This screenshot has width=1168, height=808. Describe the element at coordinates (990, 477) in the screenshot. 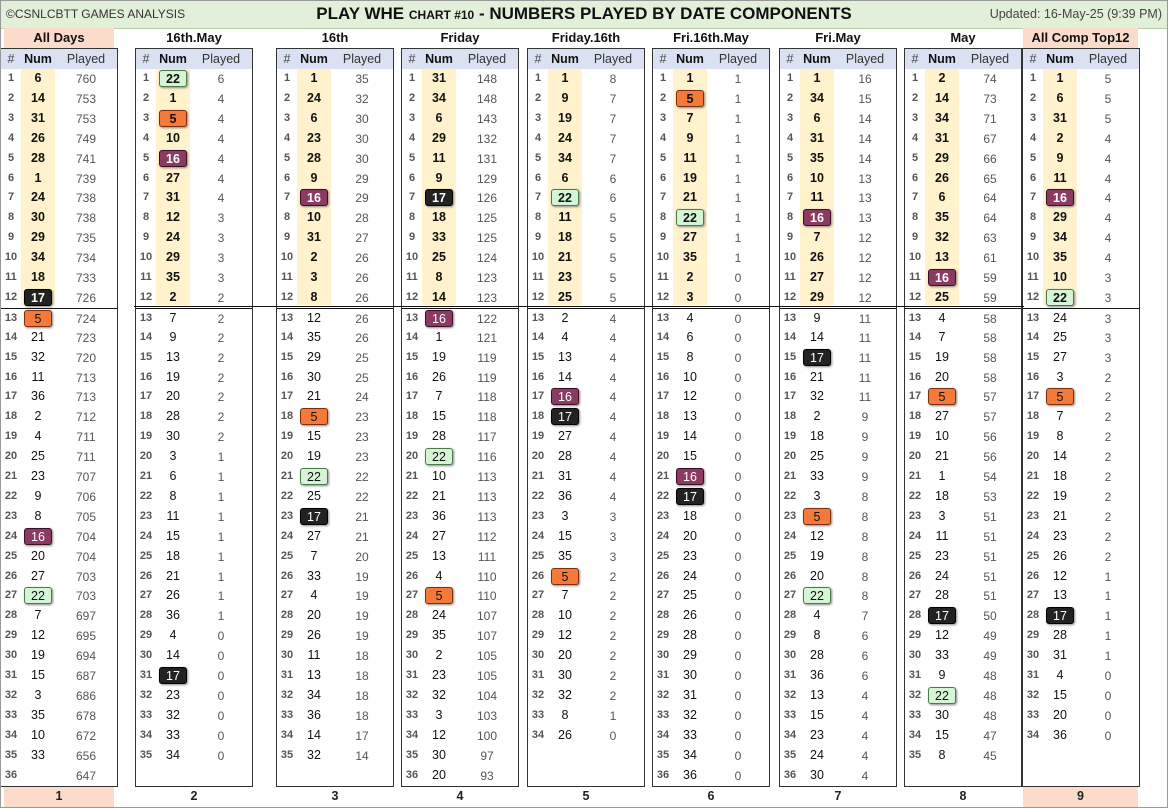

I see `played-cell: 54` at that location.